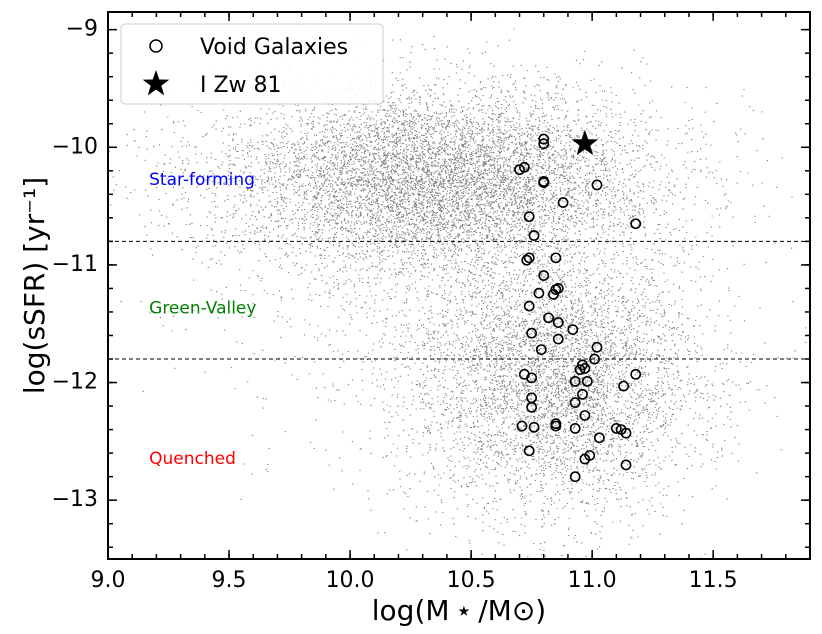 The height and width of the screenshot is (634, 822). I want to click on x-tick-label: 10.0, so click(350, 580).